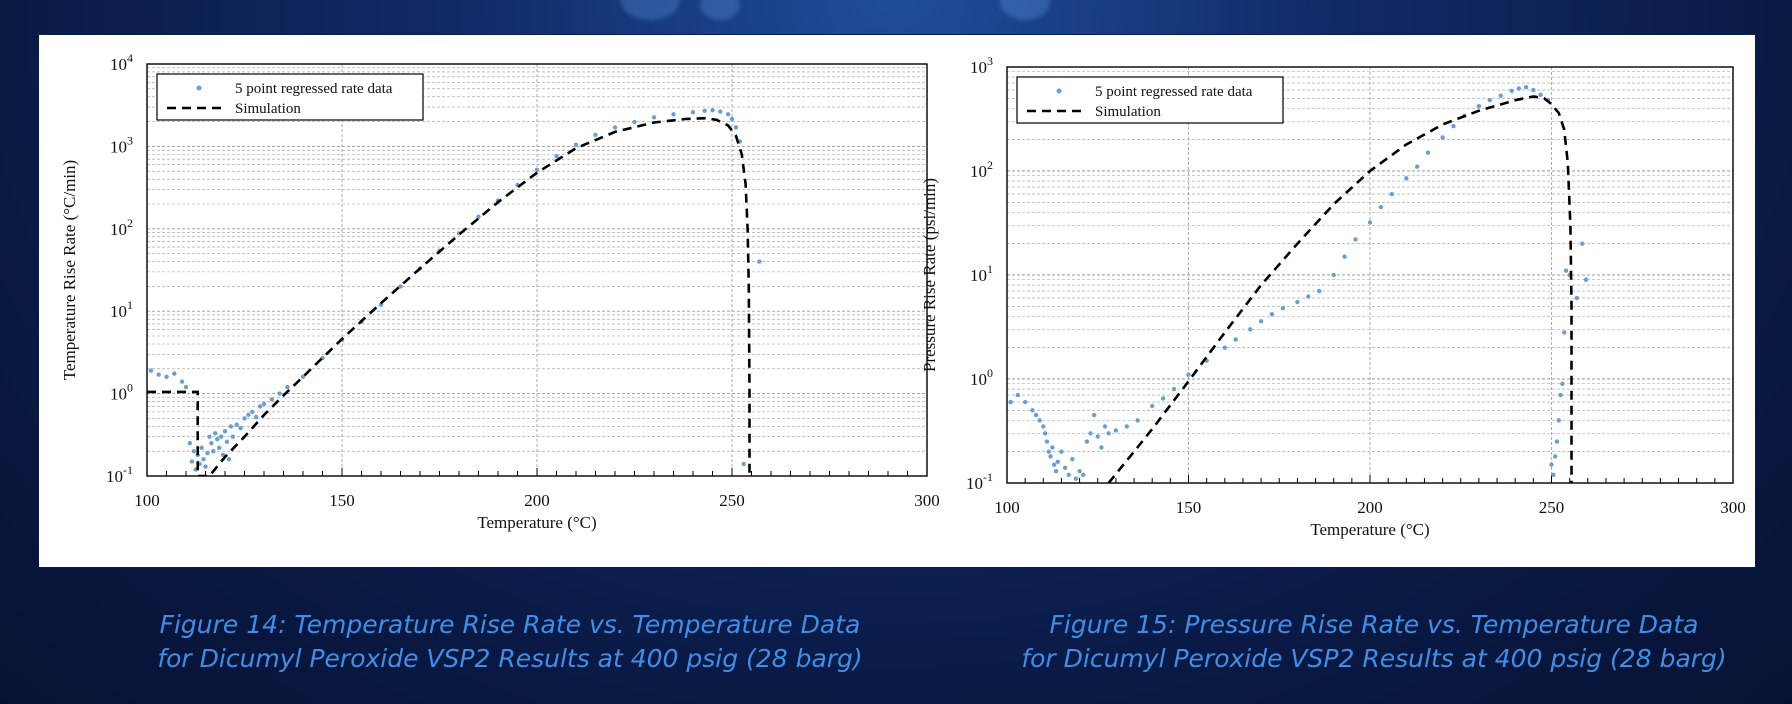 This screenshot has height=704, width=1792. I want to click on y-tick-label: 10⁴, so click(121, 62).